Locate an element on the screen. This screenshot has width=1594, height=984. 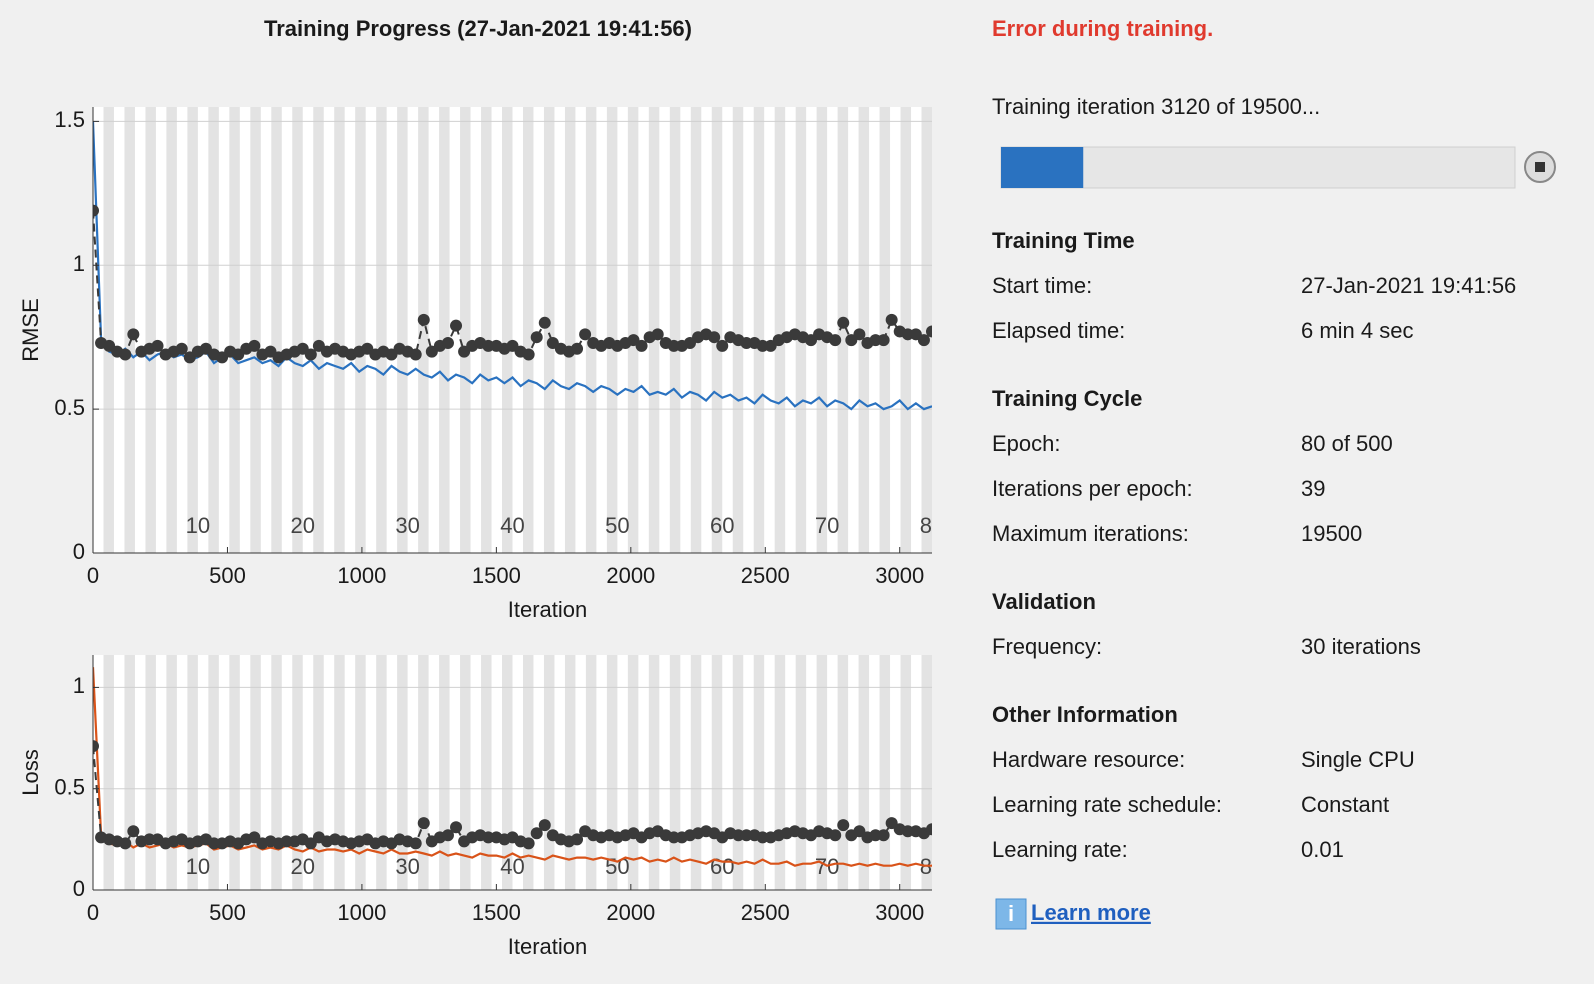
field-label: Frequency: is located at coordinates (1047, 646).